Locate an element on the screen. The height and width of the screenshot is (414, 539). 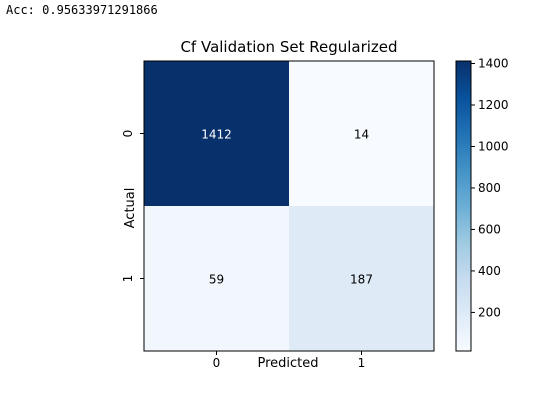
cell-value-label: 1412 is located at coordinates (216, 135).